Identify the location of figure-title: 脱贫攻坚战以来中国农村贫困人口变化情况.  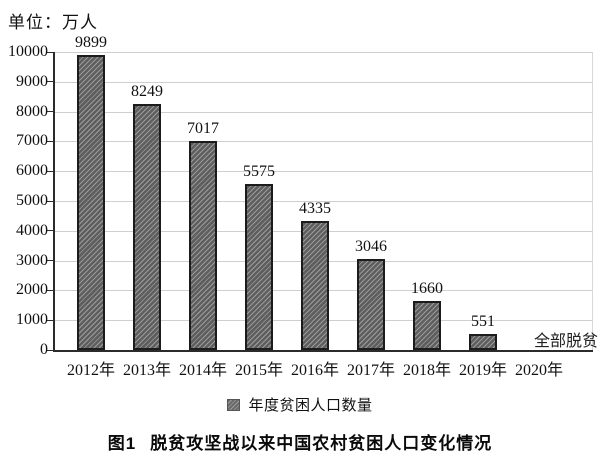
(321, 443).